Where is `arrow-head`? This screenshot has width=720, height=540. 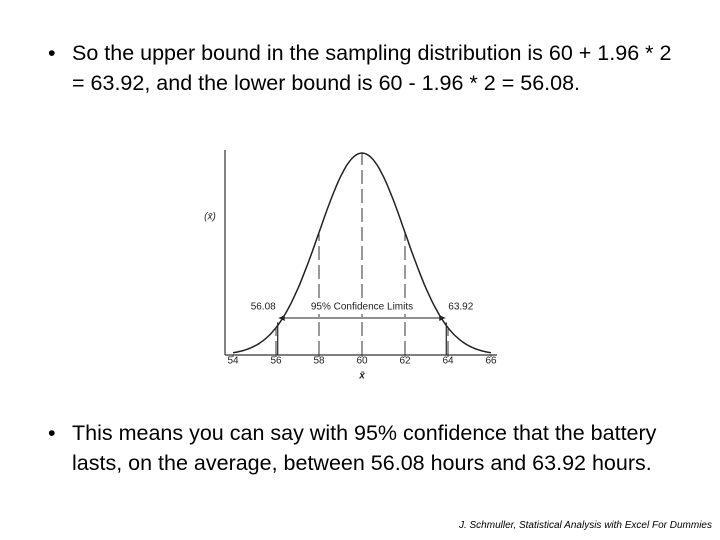 arrow-head is located at coordinates (362, 318).